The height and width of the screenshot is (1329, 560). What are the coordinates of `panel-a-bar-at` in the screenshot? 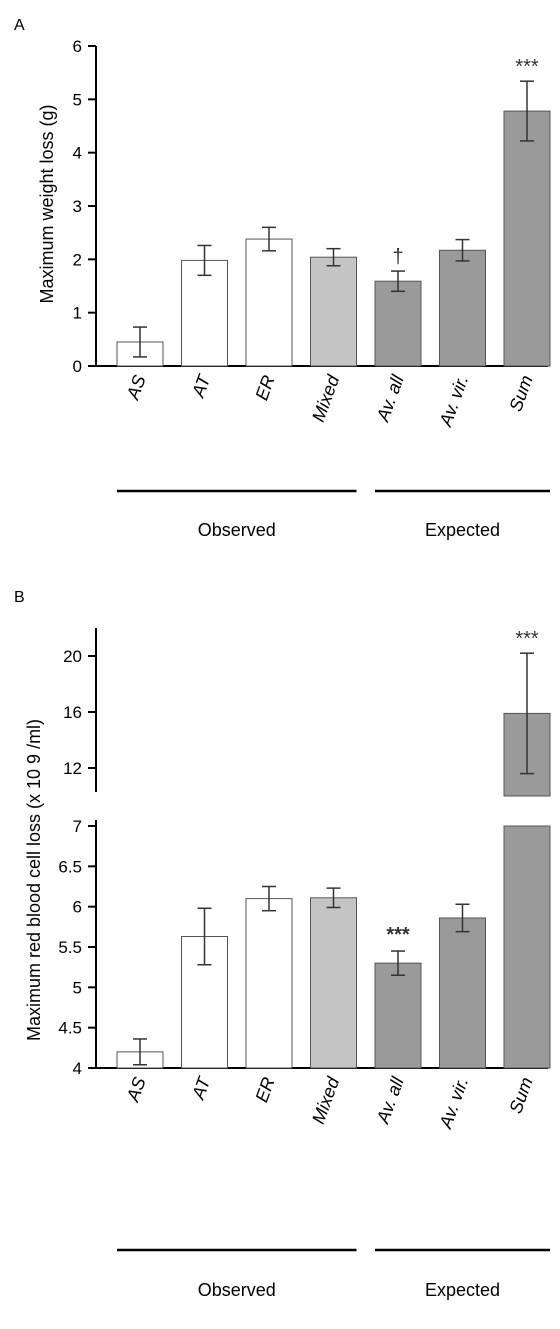 It's located at (204, 313).